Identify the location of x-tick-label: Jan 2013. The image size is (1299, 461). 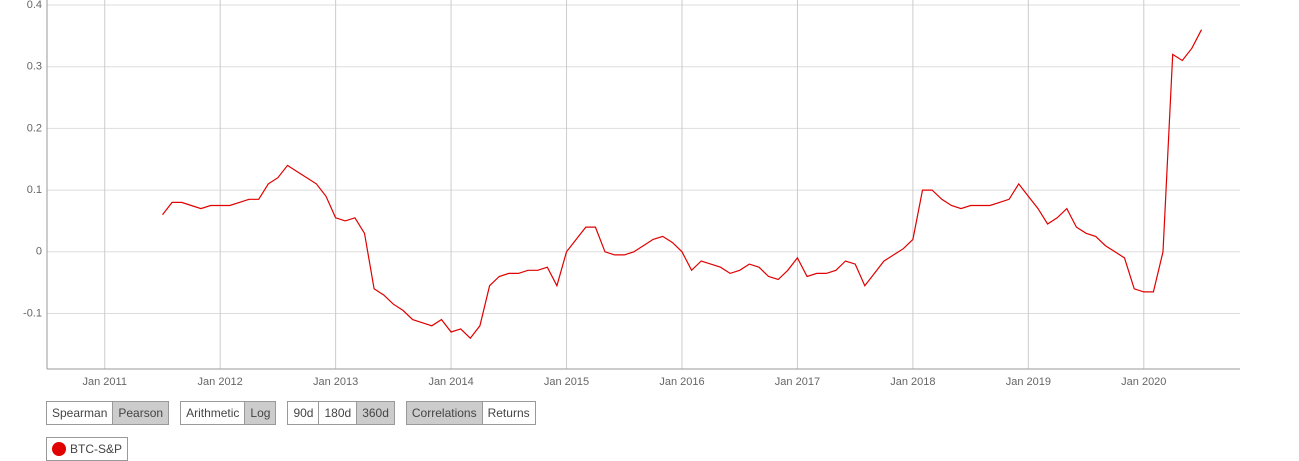
(335, 382).